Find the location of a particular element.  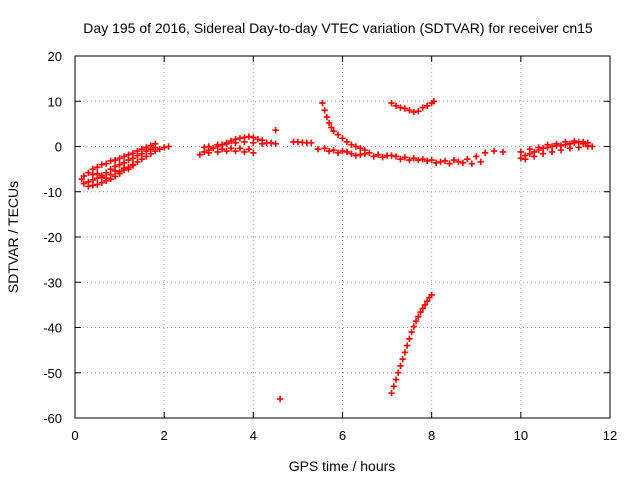

x-axis-label: GPS time / hours is located at coordinates (342, 466).